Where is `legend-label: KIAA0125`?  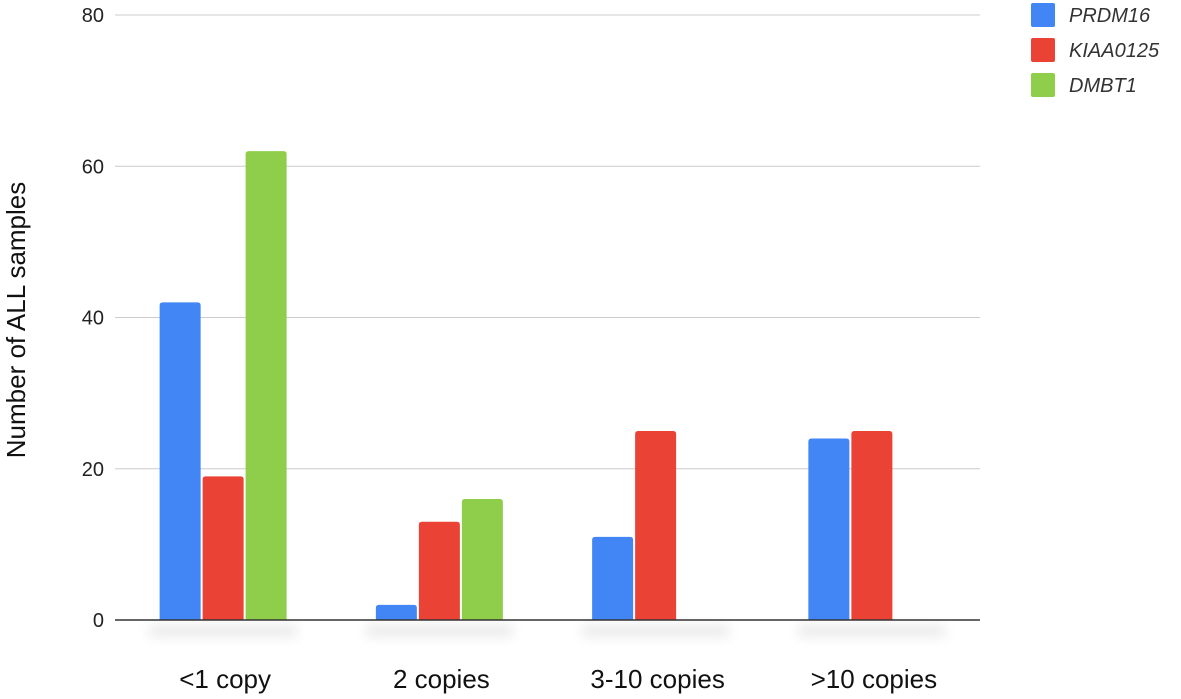
legend-label: KIAA0125 is located at coordinates (1114, 51).